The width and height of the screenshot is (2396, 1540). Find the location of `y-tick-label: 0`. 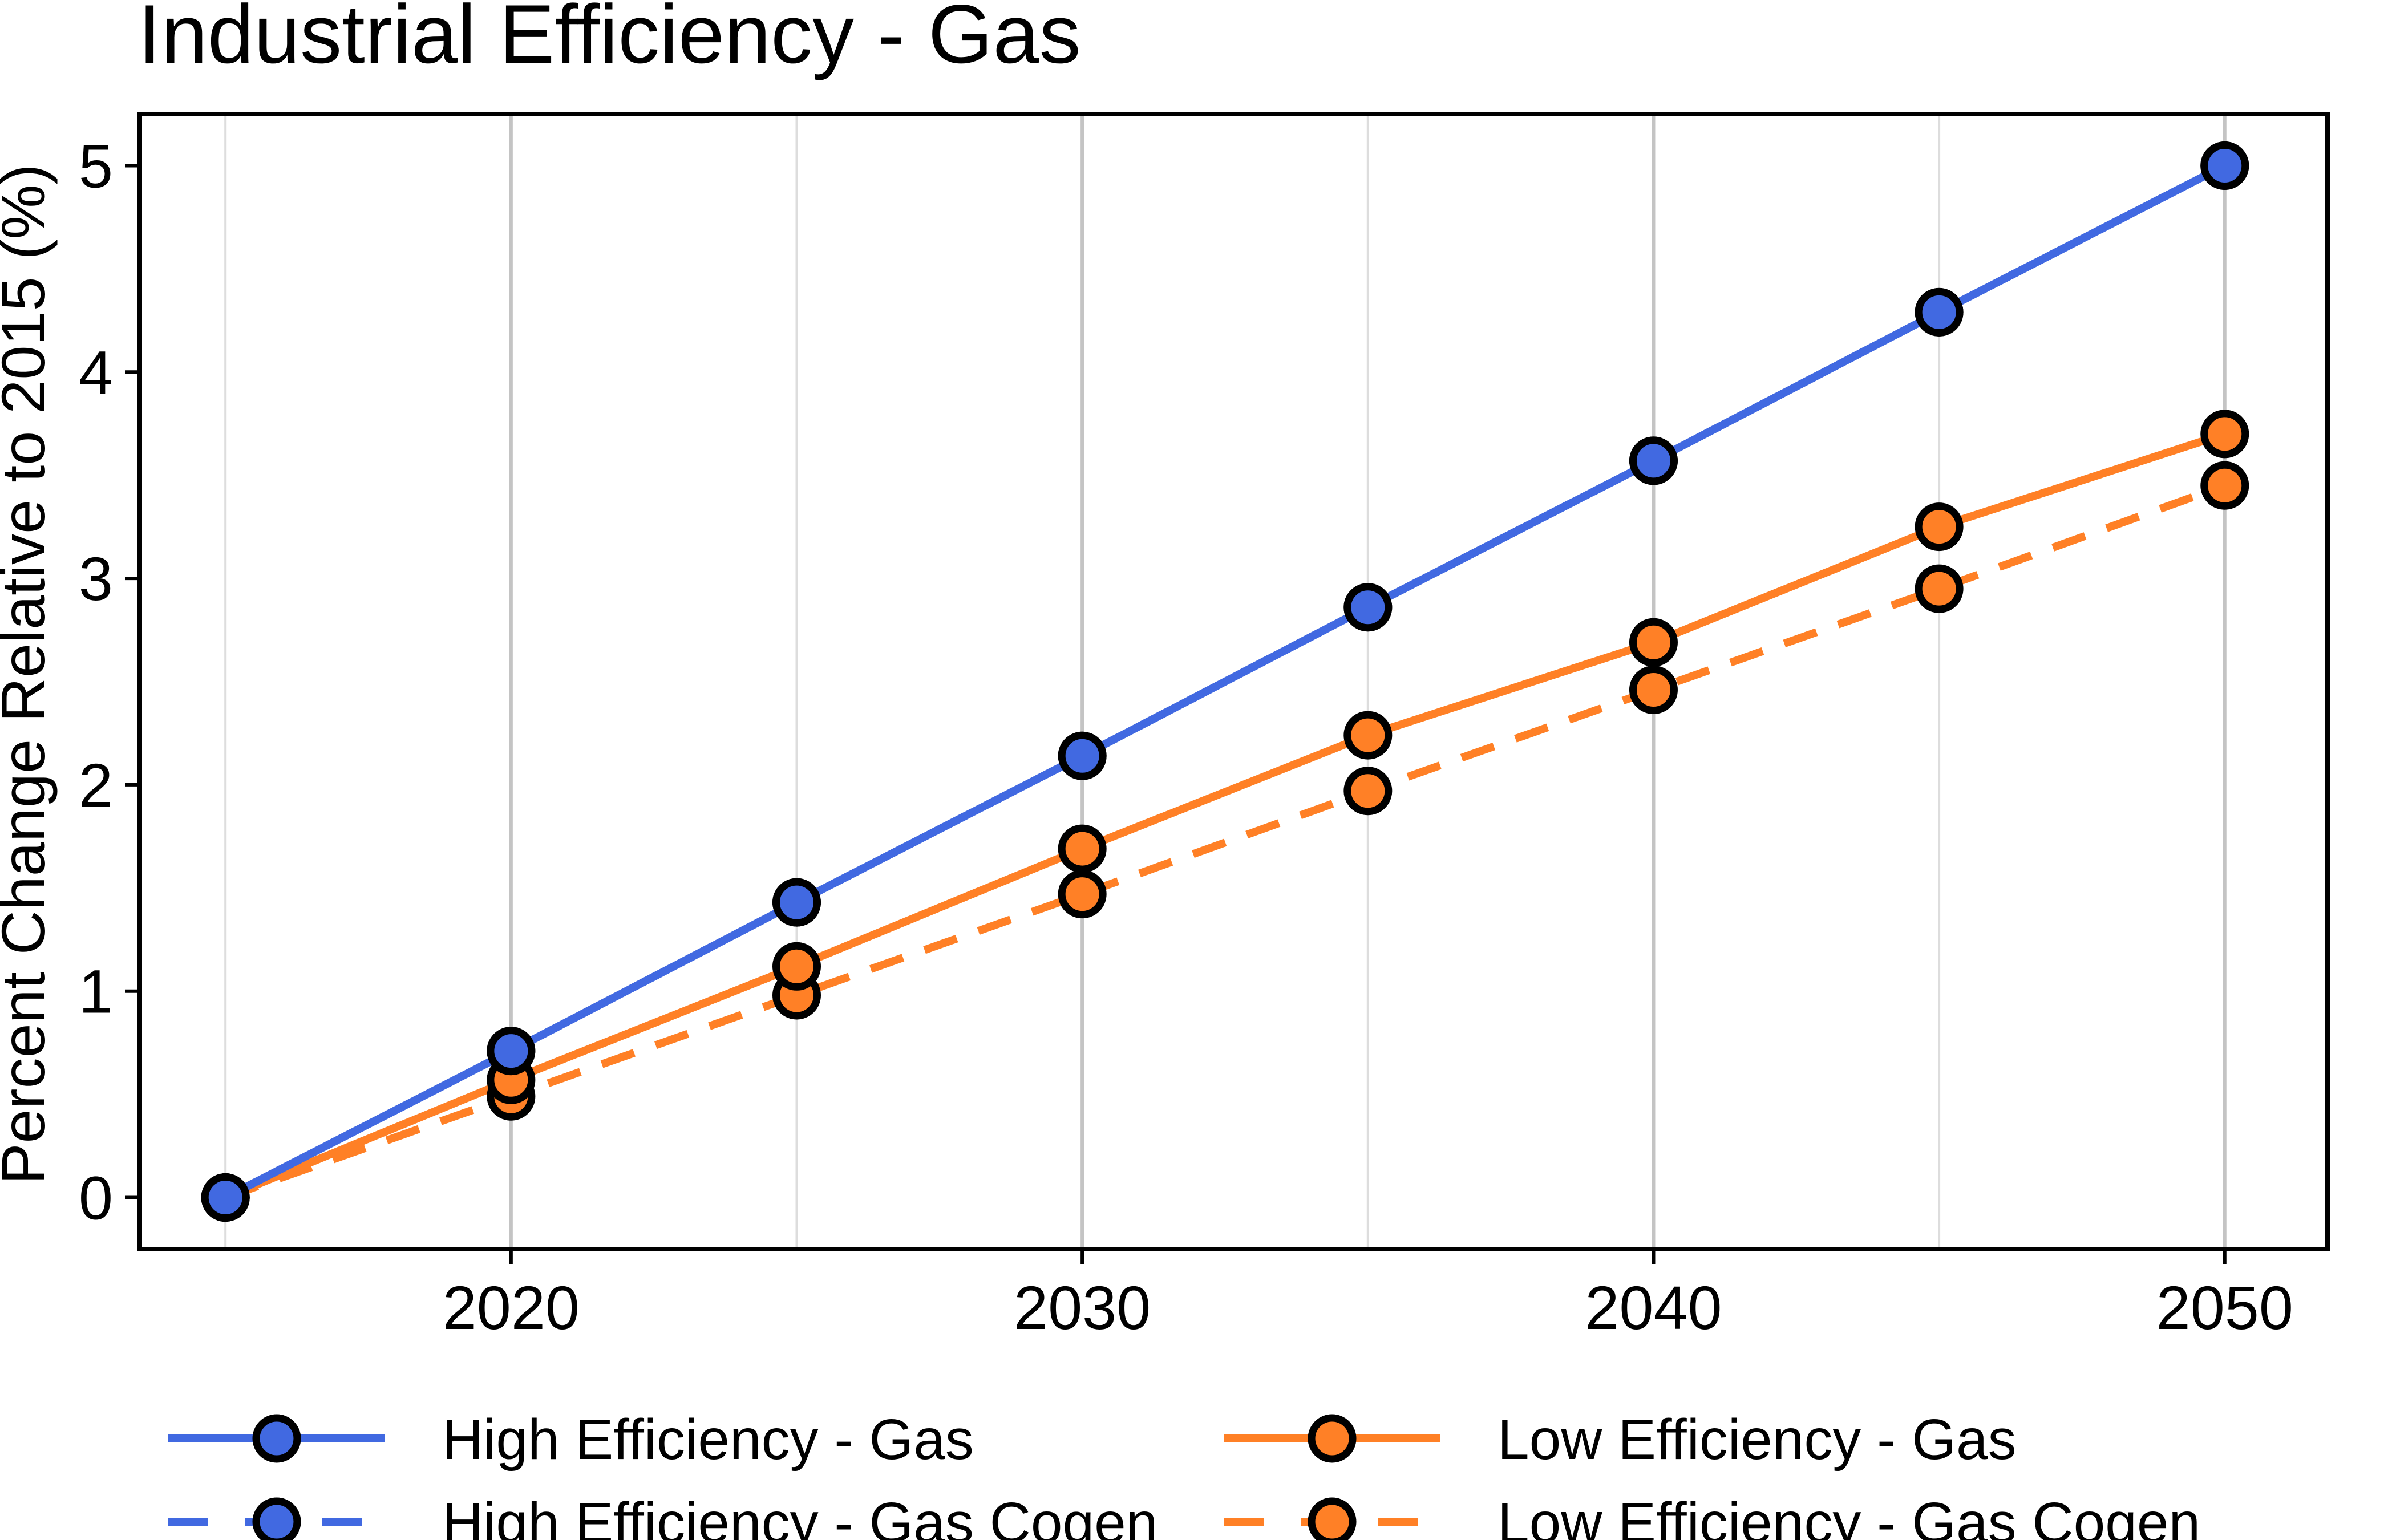

y-tick-label: 0 is located at coordinates (96, 1198).